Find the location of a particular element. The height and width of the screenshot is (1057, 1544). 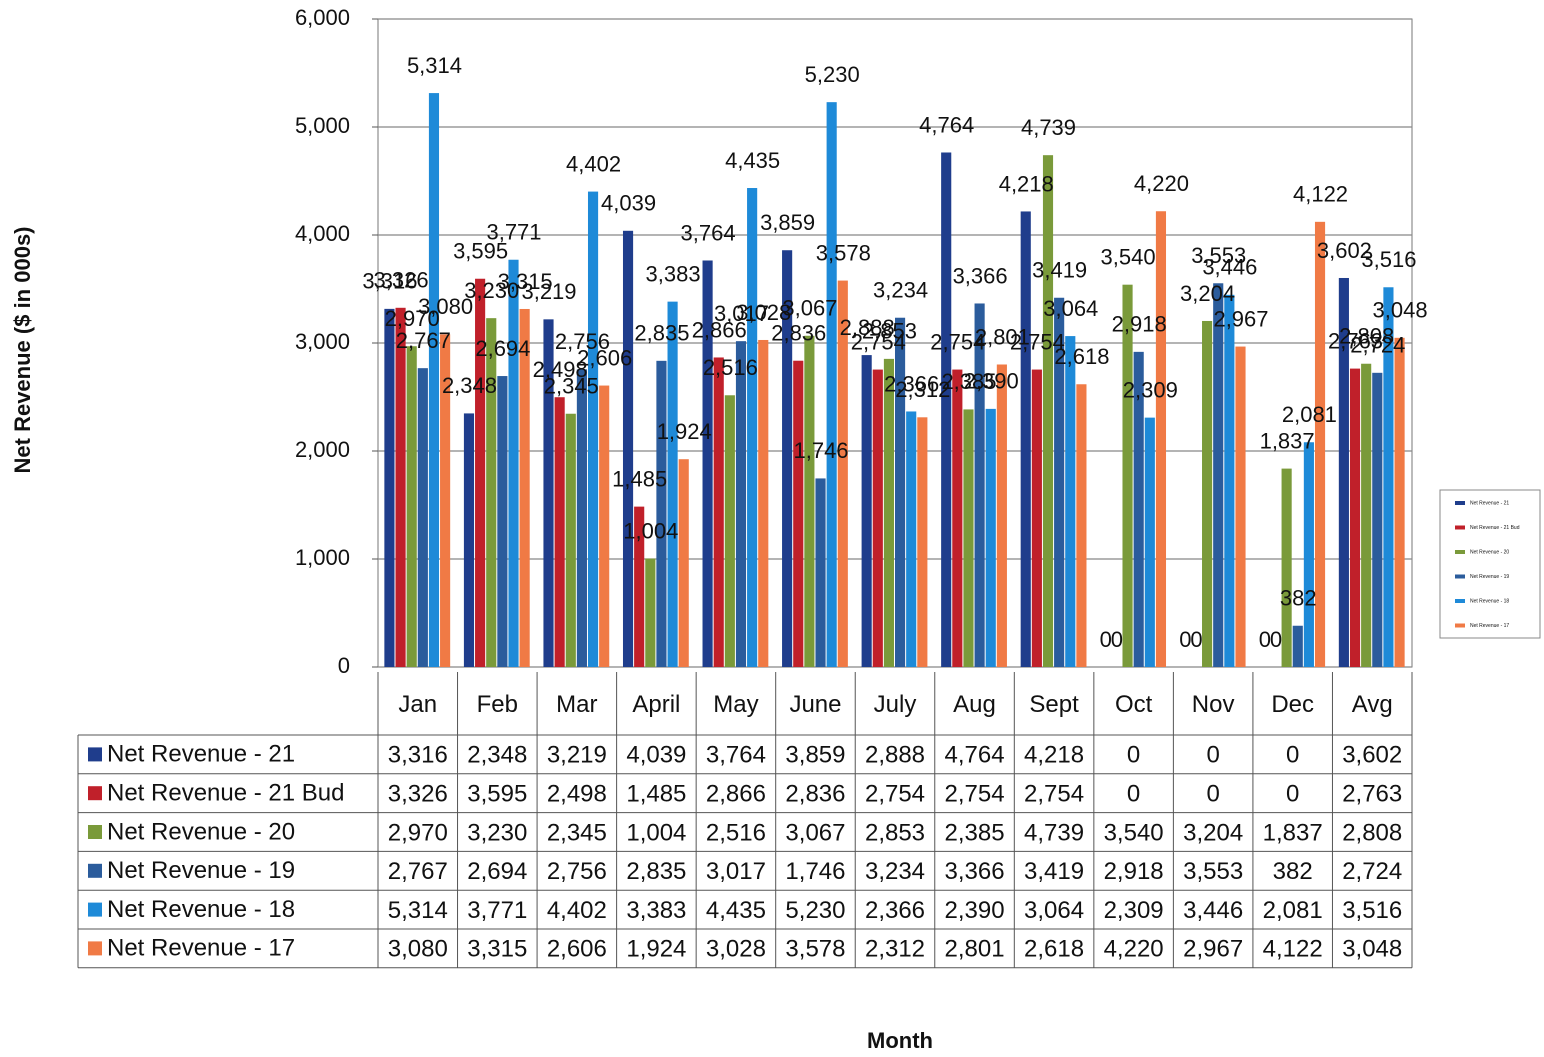

x-tick-label: Oct is located at coordinates (1134, 704).